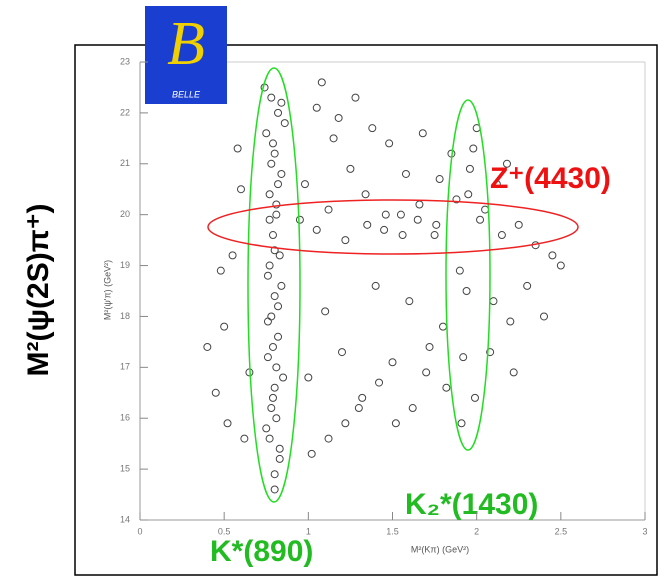 Image resolution: width=658 pixels, height=576 pixels. What do you see at coordinates (125, 214) in the screenshot?
I see `y-tick-label: 20` at bounding box center [125, 214].